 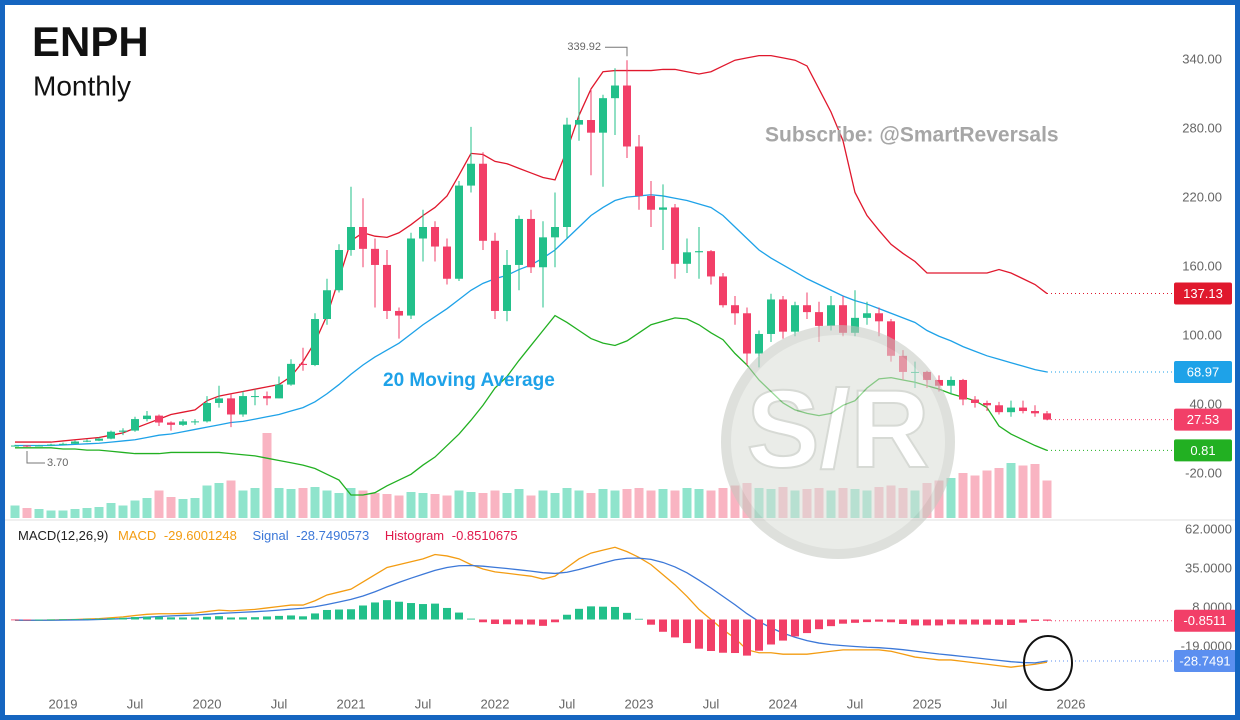 What do you see at coordinates (1205, 404) in the screenshot?
I see `y-tick-label: 40.00` at bounding box center [1205, 404].